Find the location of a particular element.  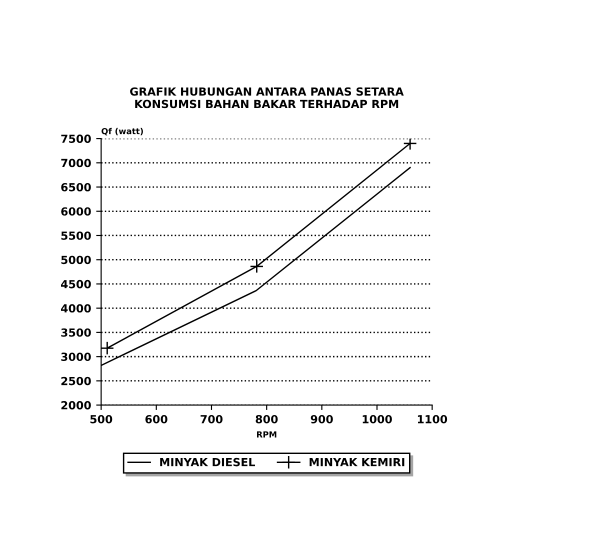

x-tick-label: 1100 is located at coordinates (433, 419).